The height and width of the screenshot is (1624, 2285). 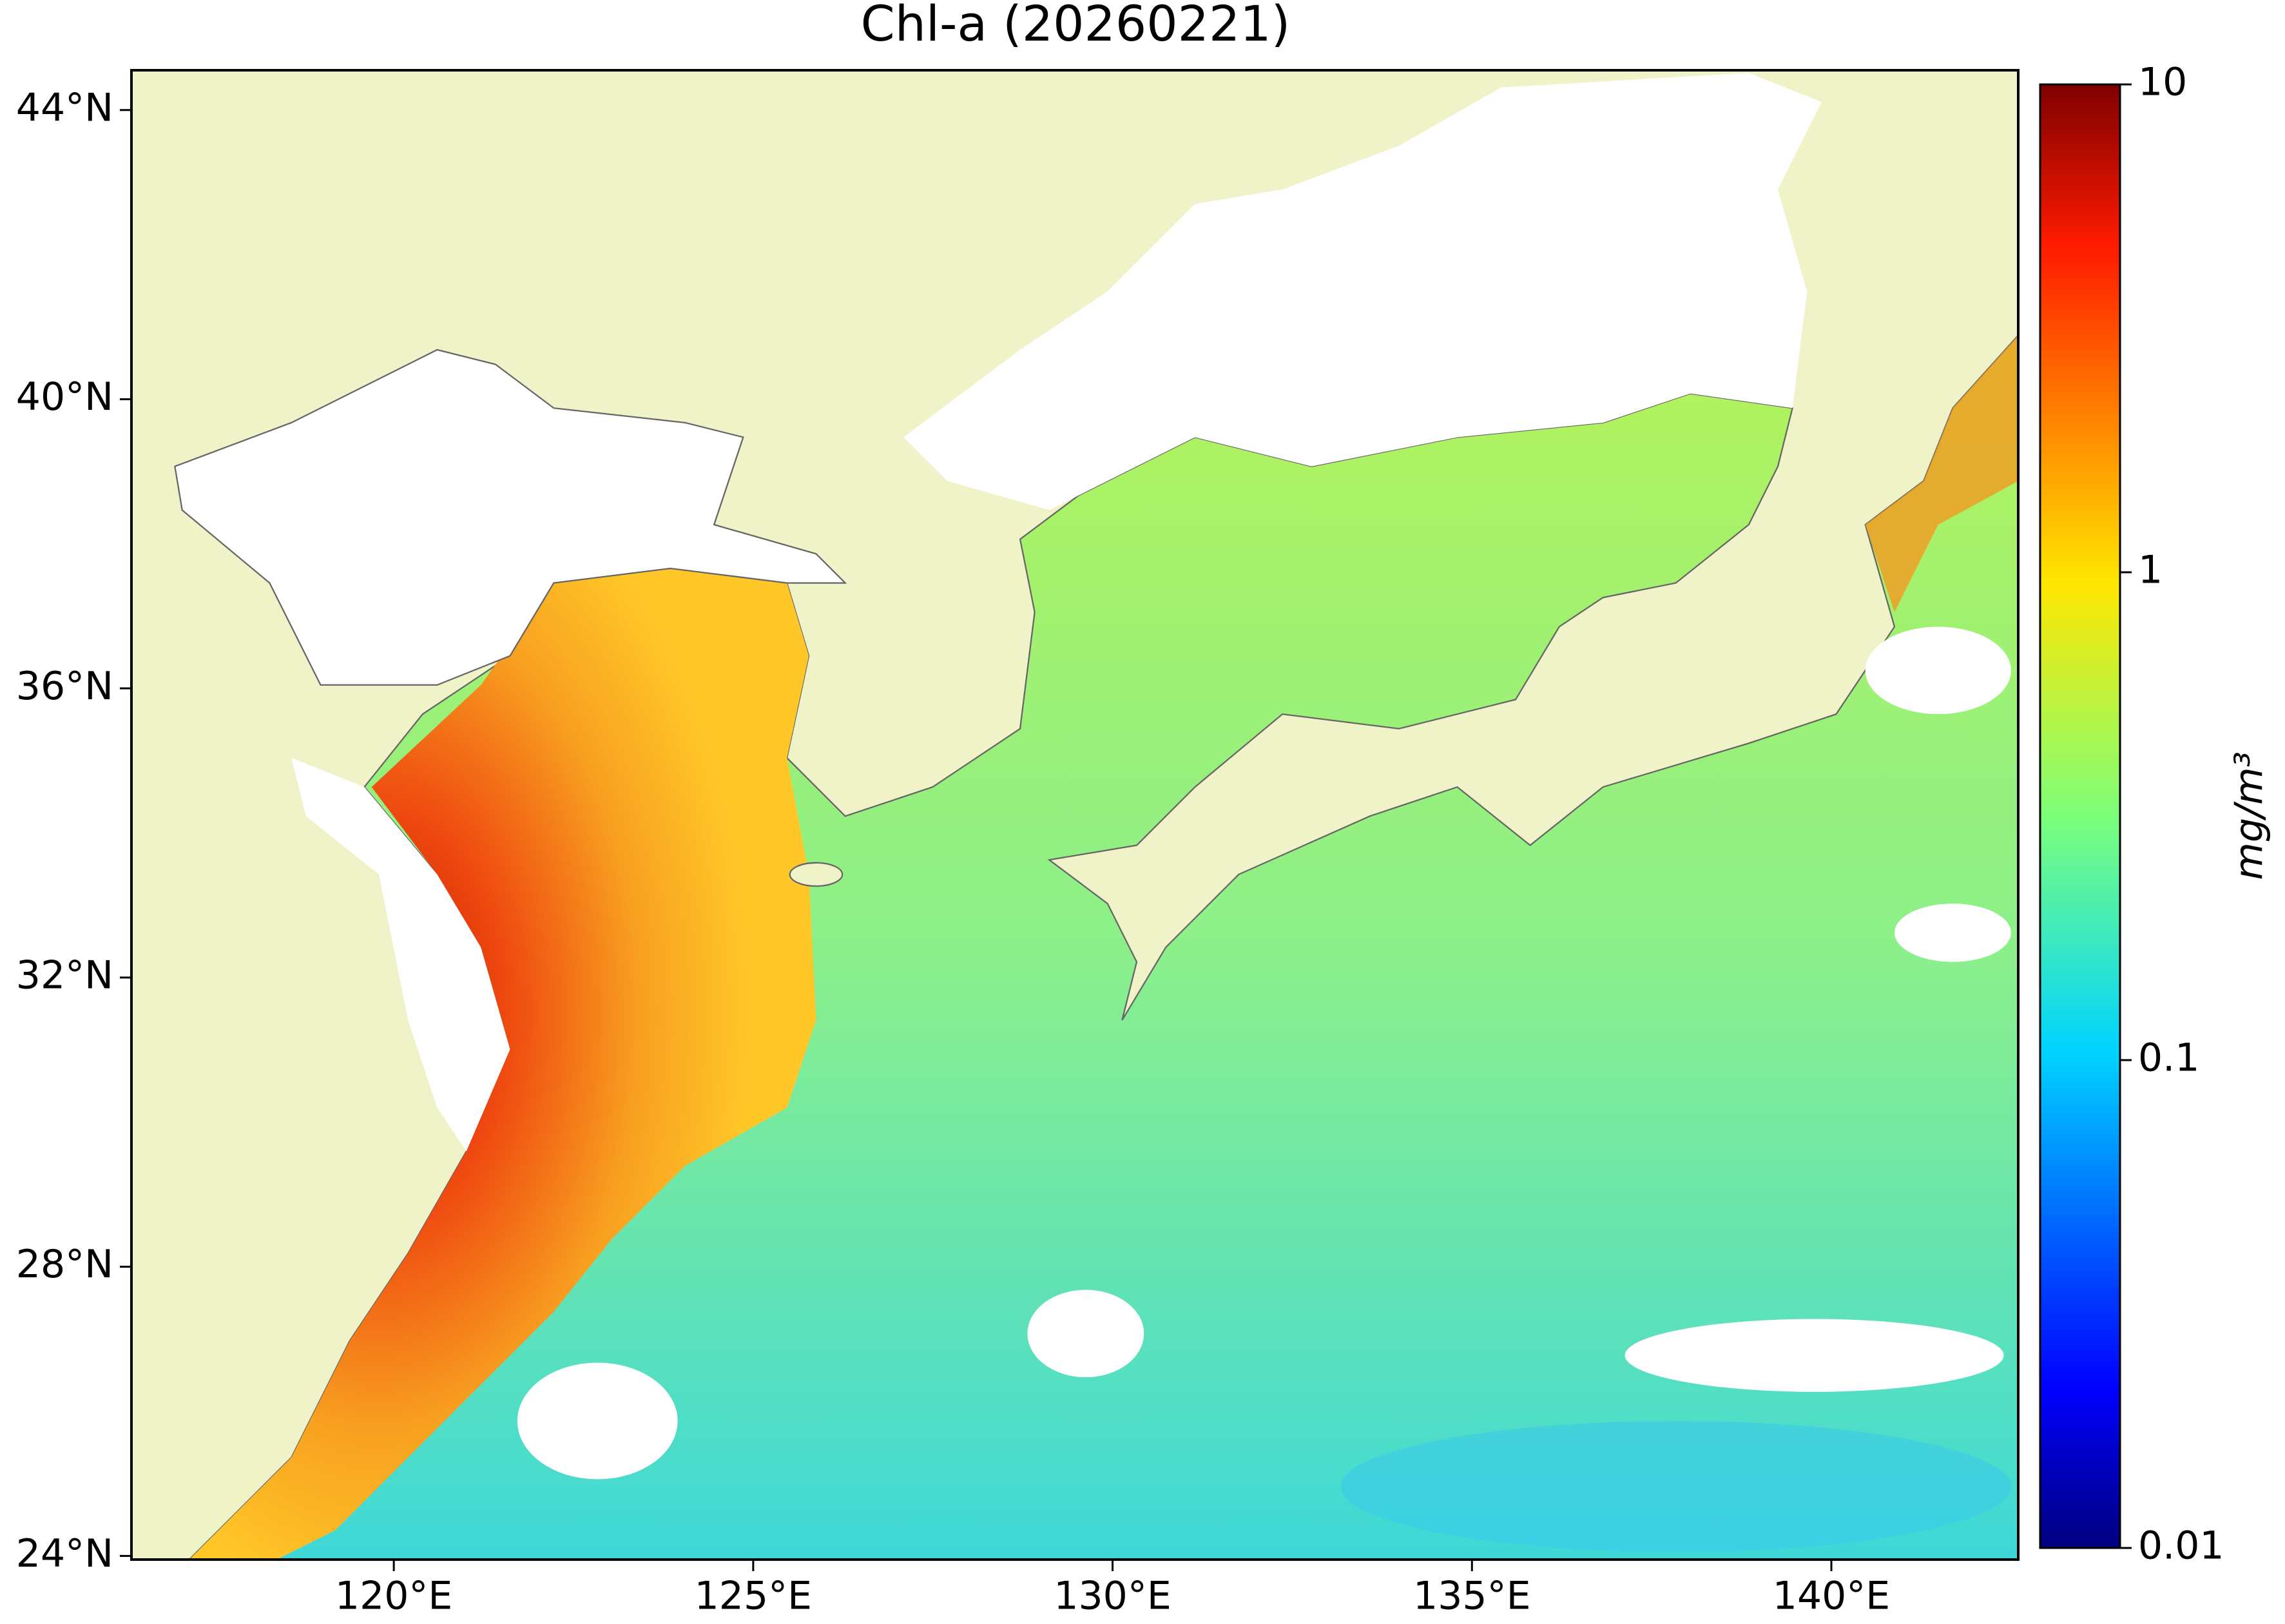 I want to click on colorbar-label: mg/m³, so click(x=2249, y=815).